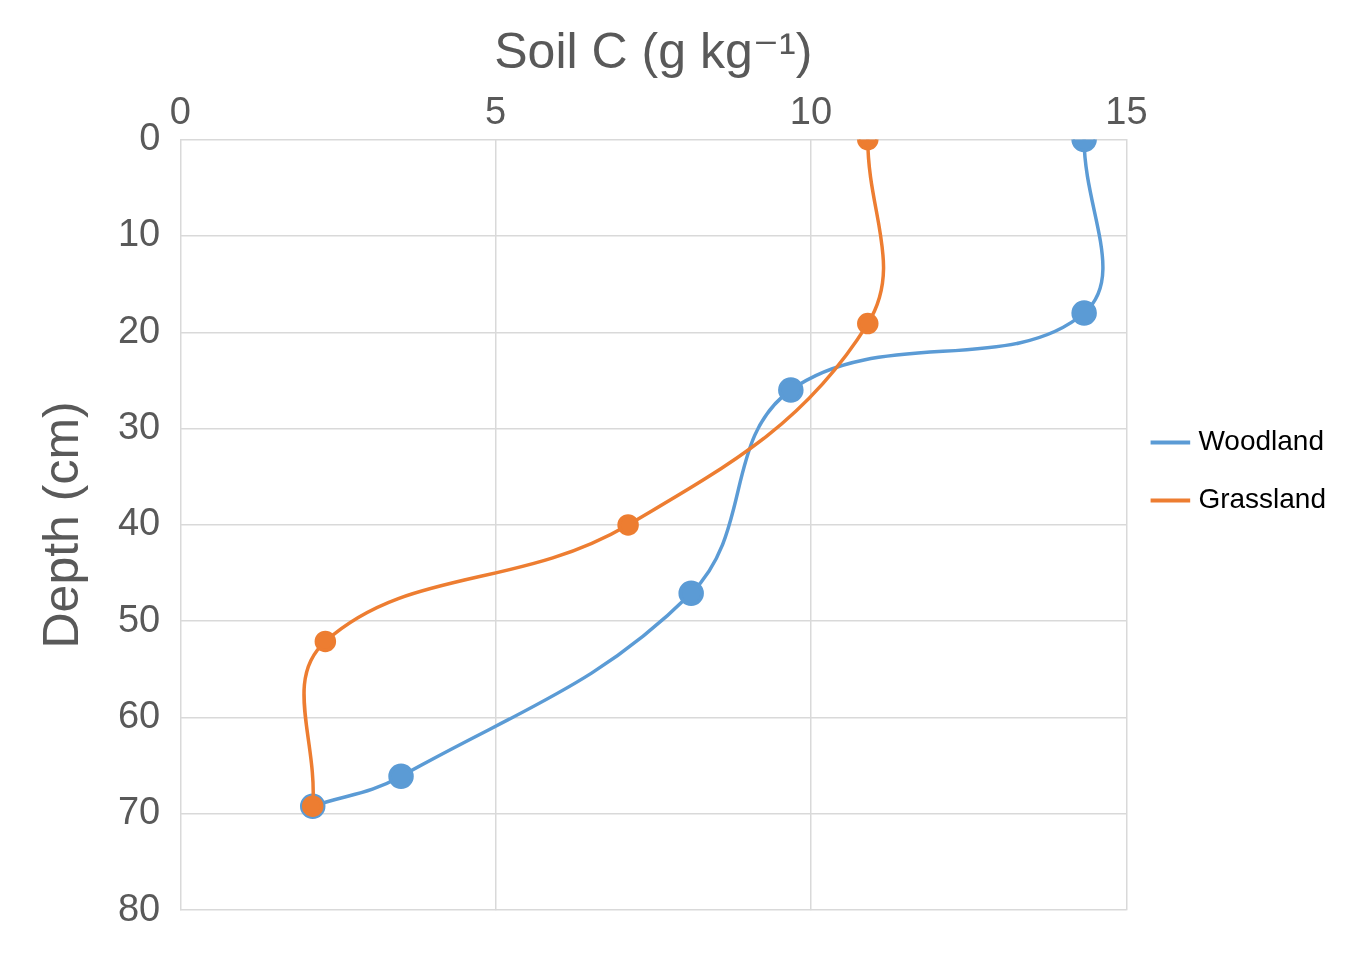  Describe the element at coordinates (139, 426) in the screenshot. I see `y-tick-label: 30` at that location.